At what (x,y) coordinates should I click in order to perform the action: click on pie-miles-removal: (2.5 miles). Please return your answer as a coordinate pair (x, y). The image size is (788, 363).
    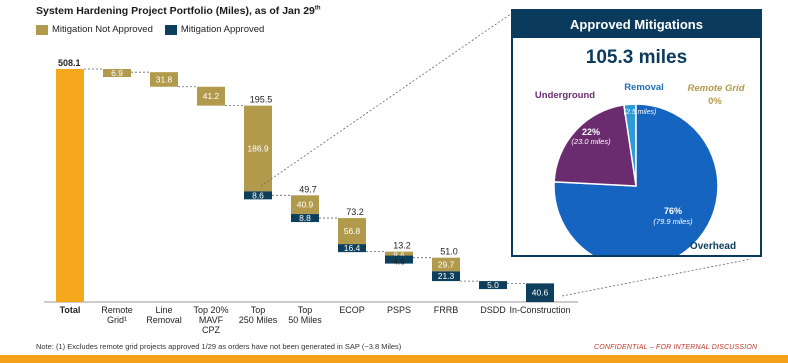
    Looking at the image, I should click on (640, 112).